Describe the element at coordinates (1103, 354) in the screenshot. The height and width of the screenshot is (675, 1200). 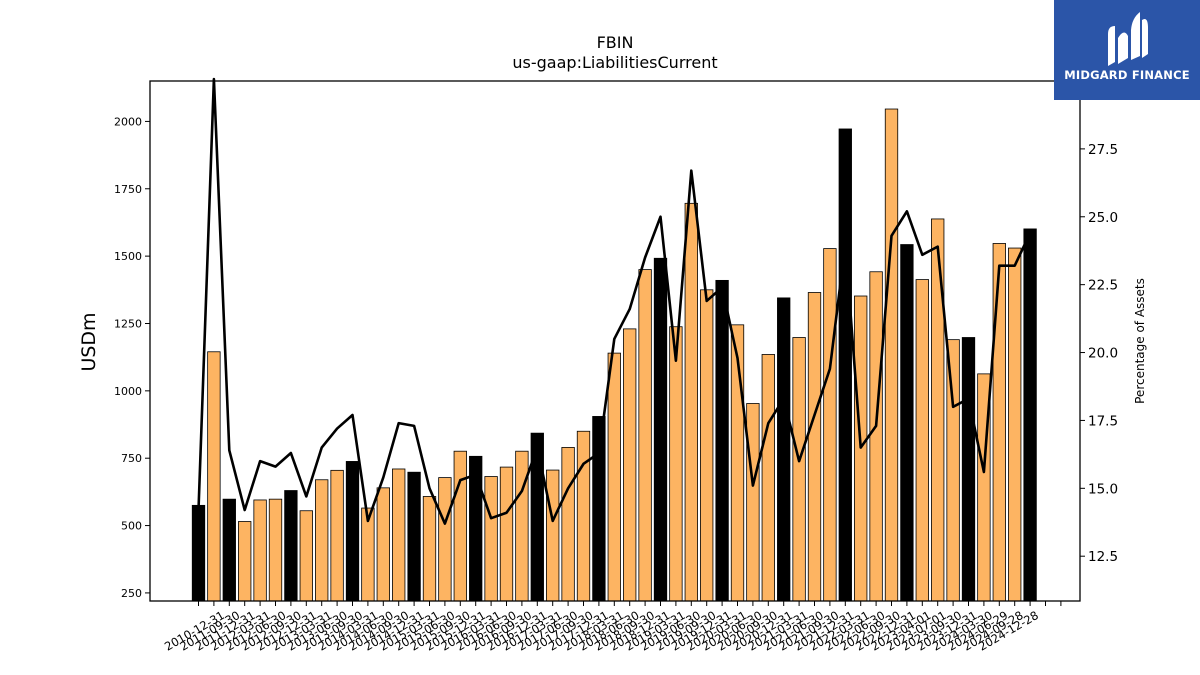
I see `y2-tick-label: 20.0` at that location.